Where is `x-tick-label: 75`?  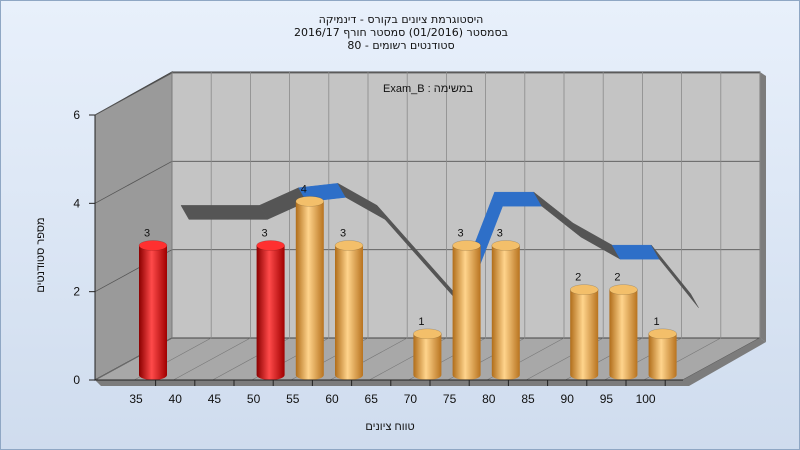 x-tick-label: 75 is located at coordinates (450, 399).